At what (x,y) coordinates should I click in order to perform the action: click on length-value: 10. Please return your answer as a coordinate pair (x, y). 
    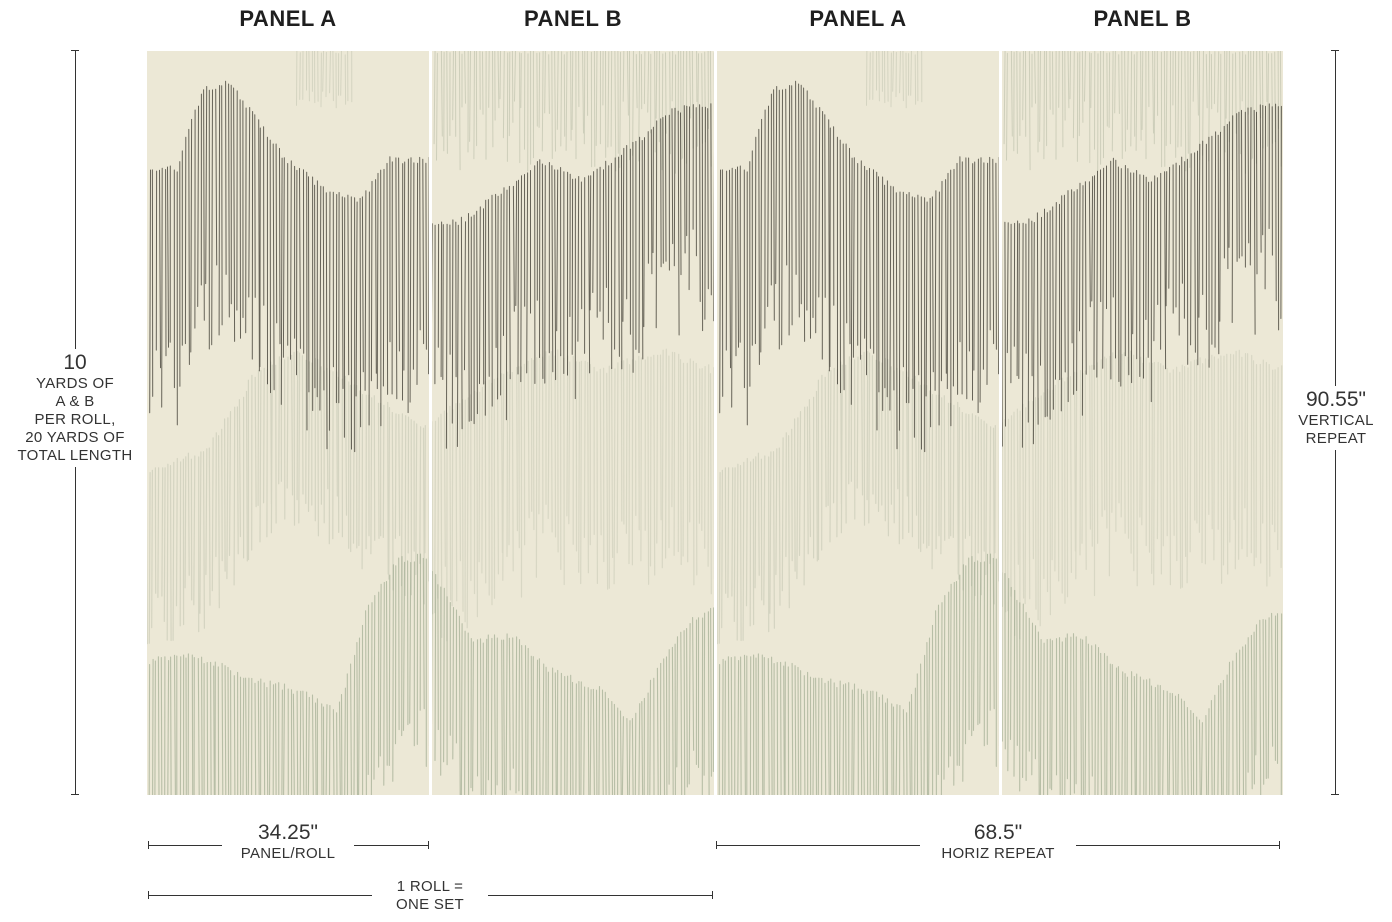
    Looking at the image, I should click on (75, 362).